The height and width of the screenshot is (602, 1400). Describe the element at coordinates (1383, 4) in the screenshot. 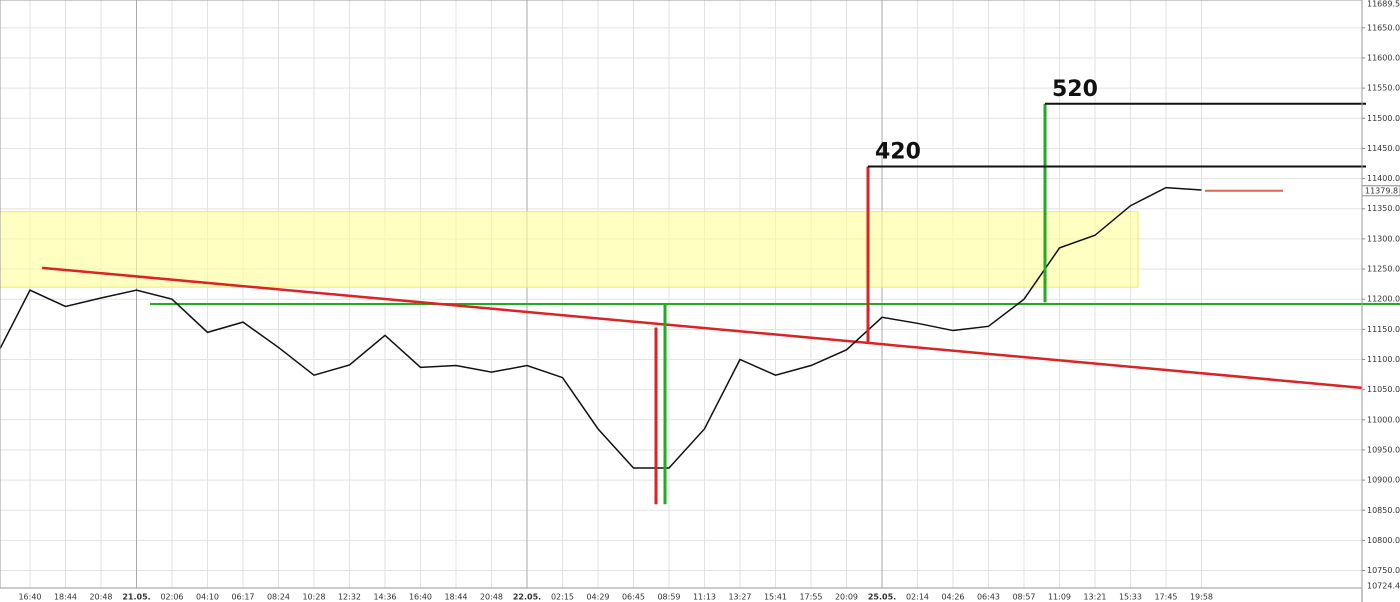

I see `y-limit-label: 11689.5` at that location.